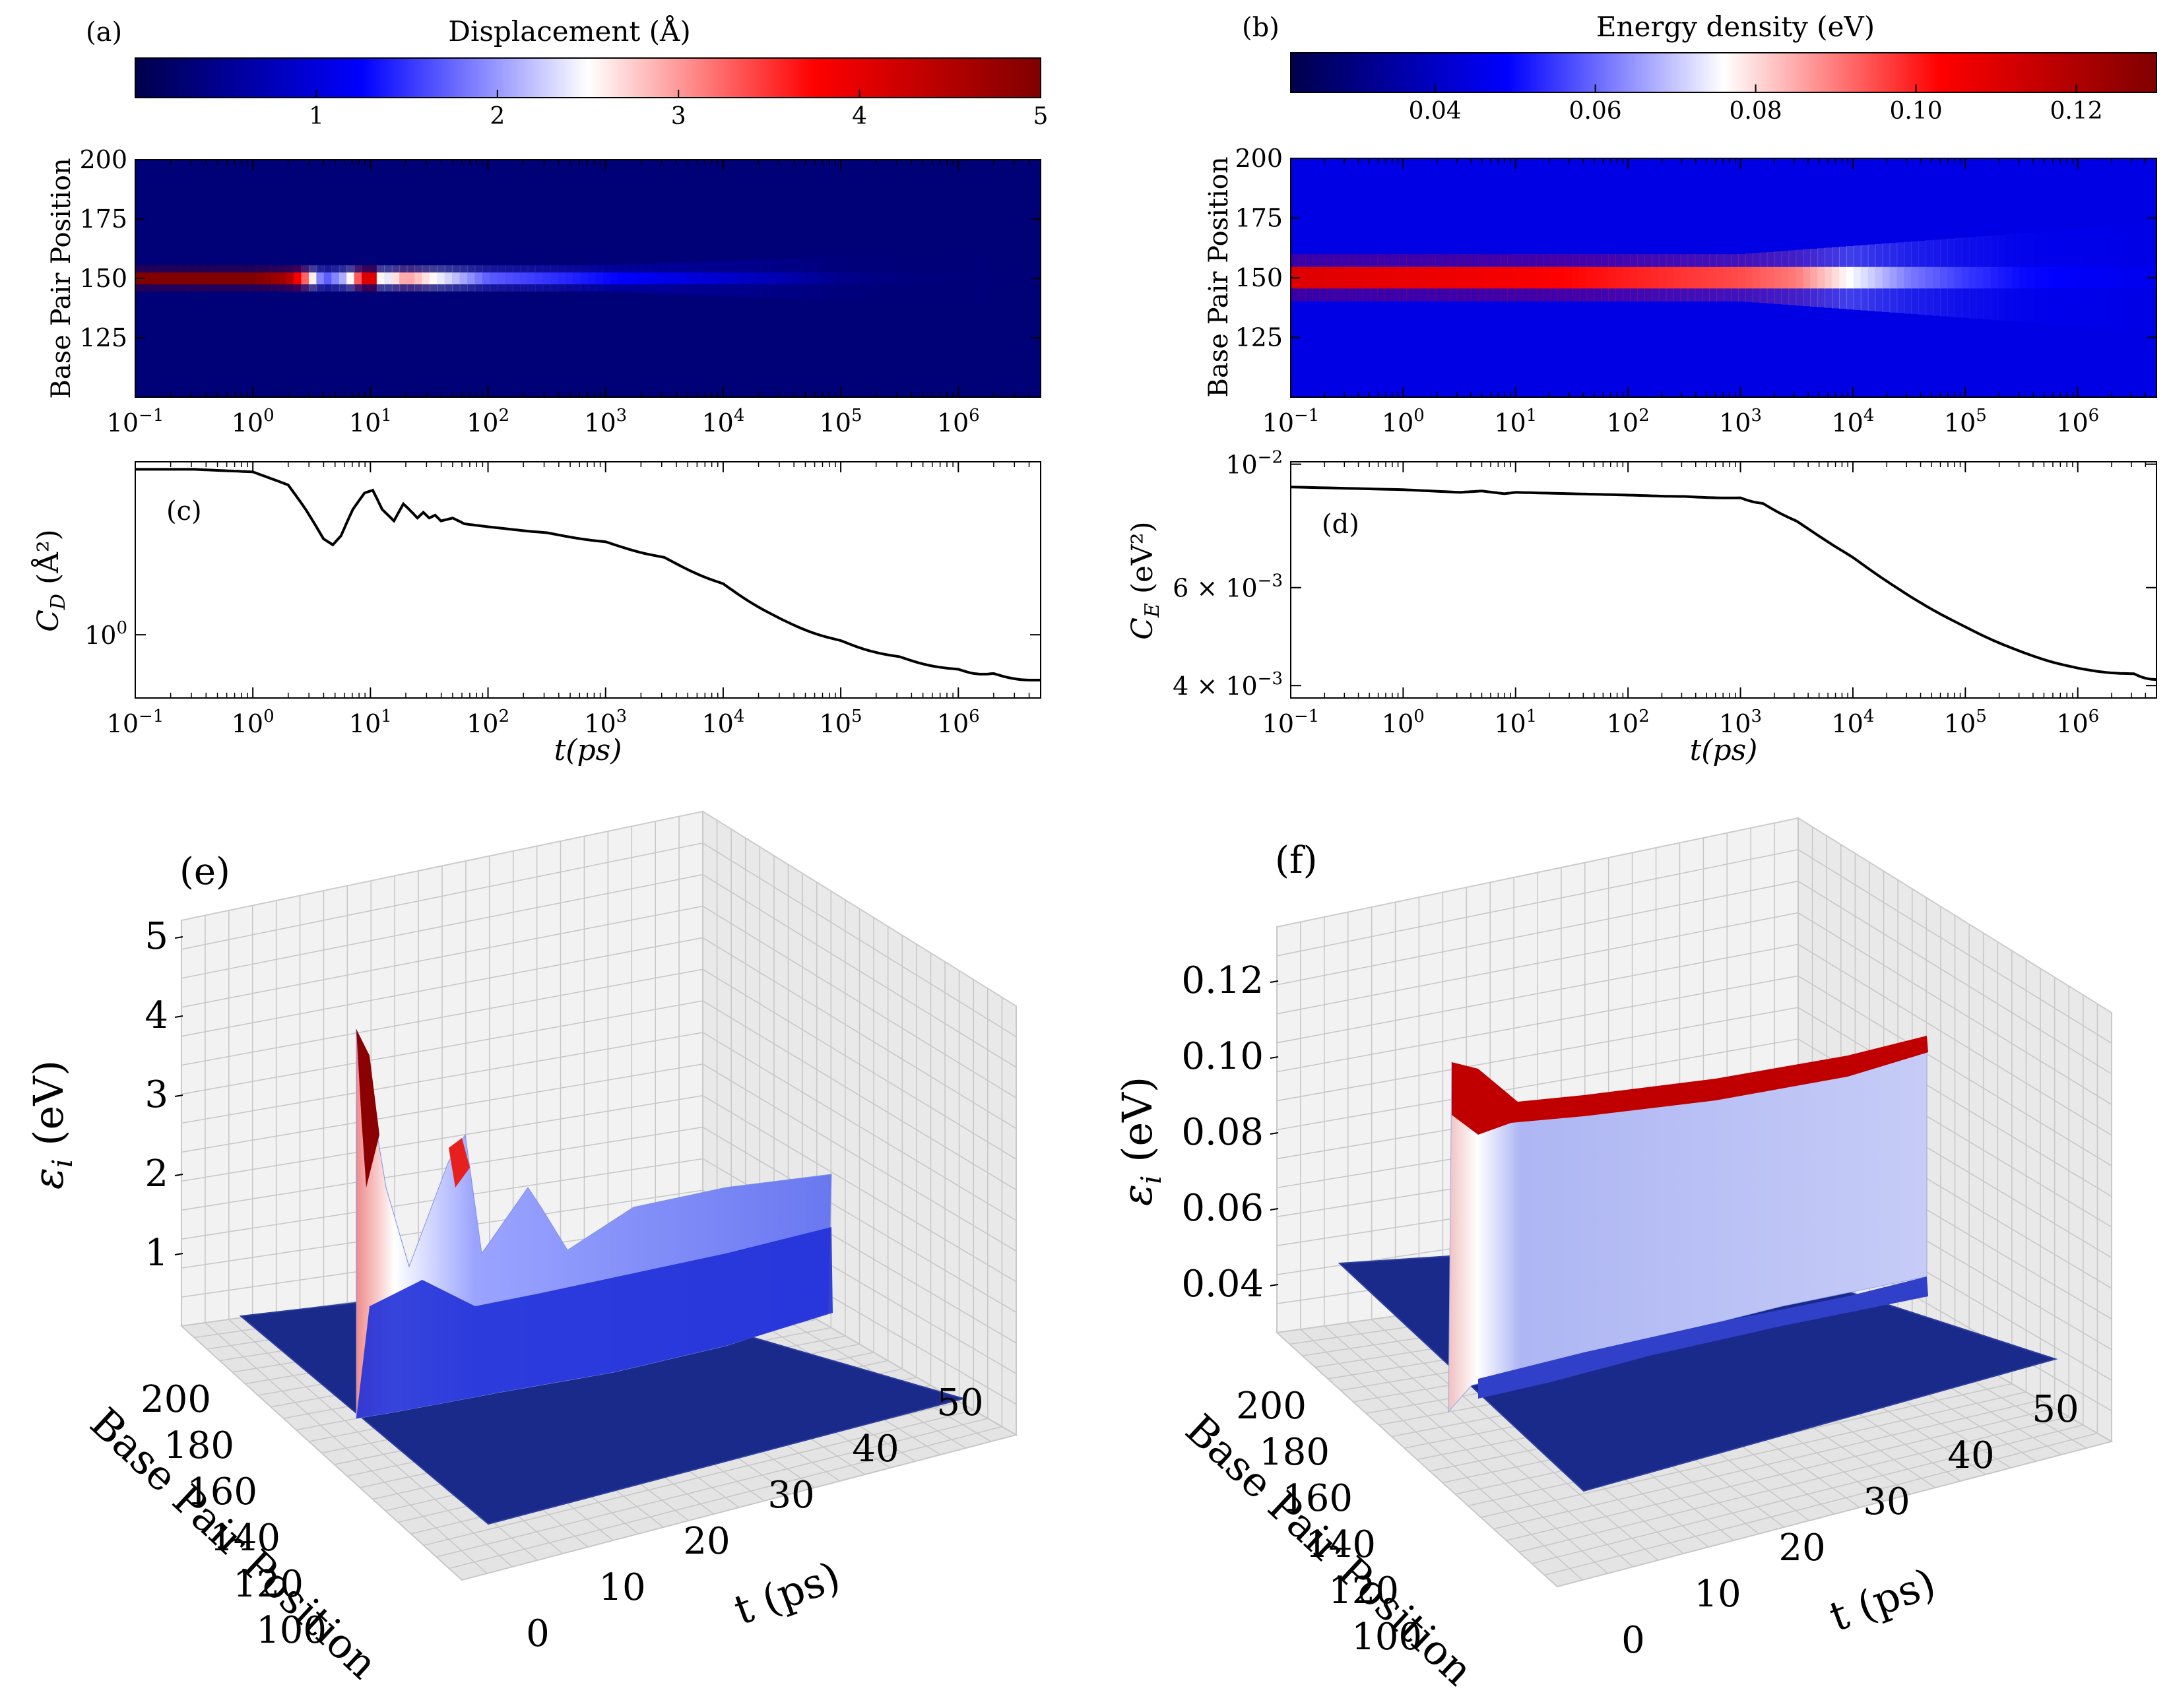 The height and width of the screenshot is (1708, 2171). Describe the element at coordinates (1852, 421) in the screenshot. I see `x-tick-label: 10⁴` at that location.